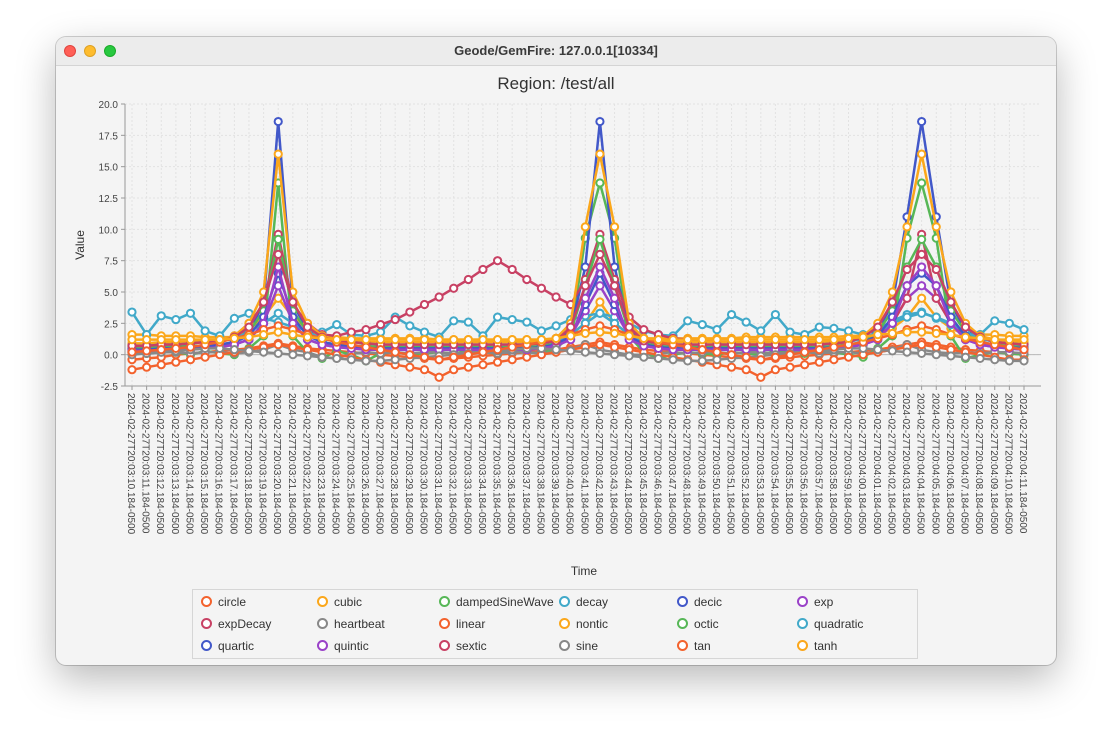 The height and width of the screenshot is (740, 1112). I want to click on x-tick-label: 2024-02-27T20:03:31.184-0500, so click(437, 464).